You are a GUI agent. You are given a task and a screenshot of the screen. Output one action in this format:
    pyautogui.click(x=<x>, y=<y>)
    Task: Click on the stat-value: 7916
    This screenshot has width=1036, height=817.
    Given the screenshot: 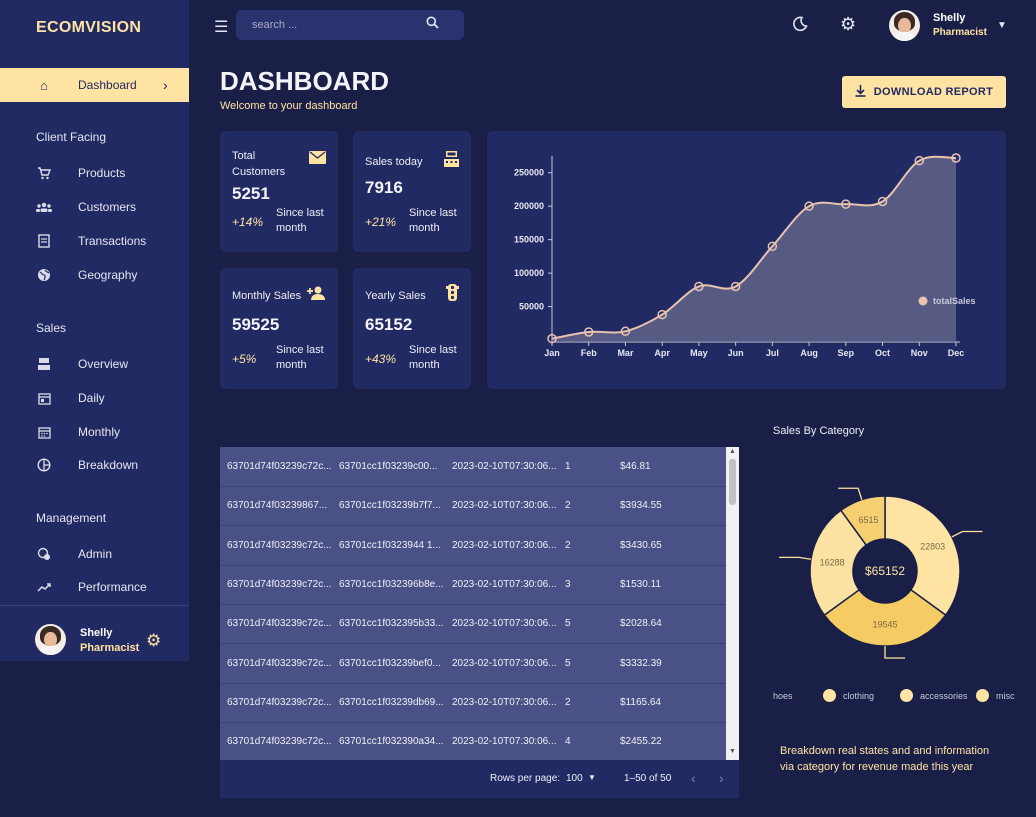 What is the action you would take?
    pyautogui.click(x=384, y=187)
    